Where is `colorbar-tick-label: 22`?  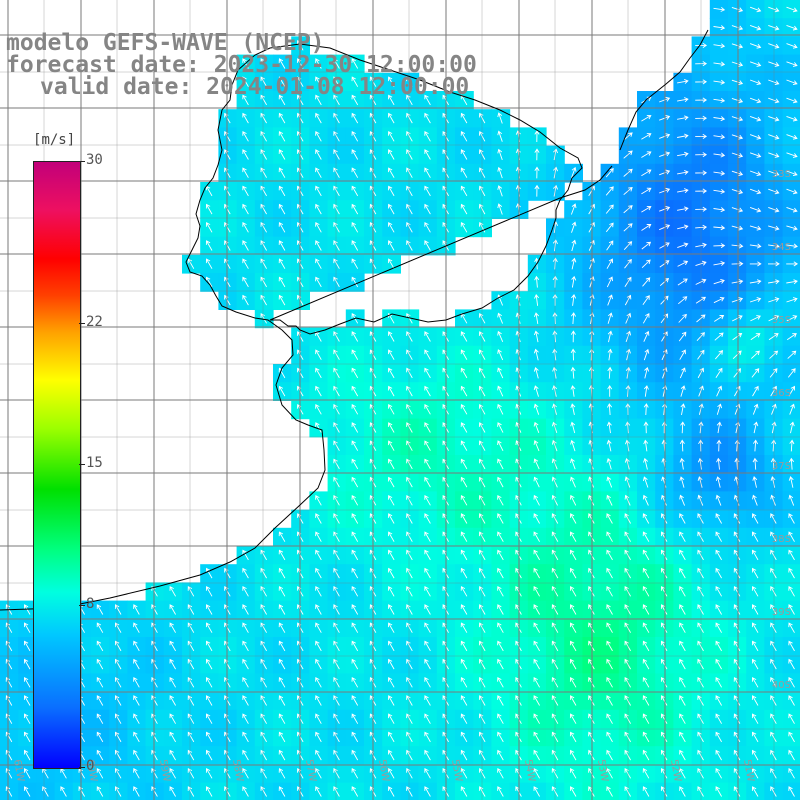
colorbar-tick-label: 22 is located at coordinates (94, 321).